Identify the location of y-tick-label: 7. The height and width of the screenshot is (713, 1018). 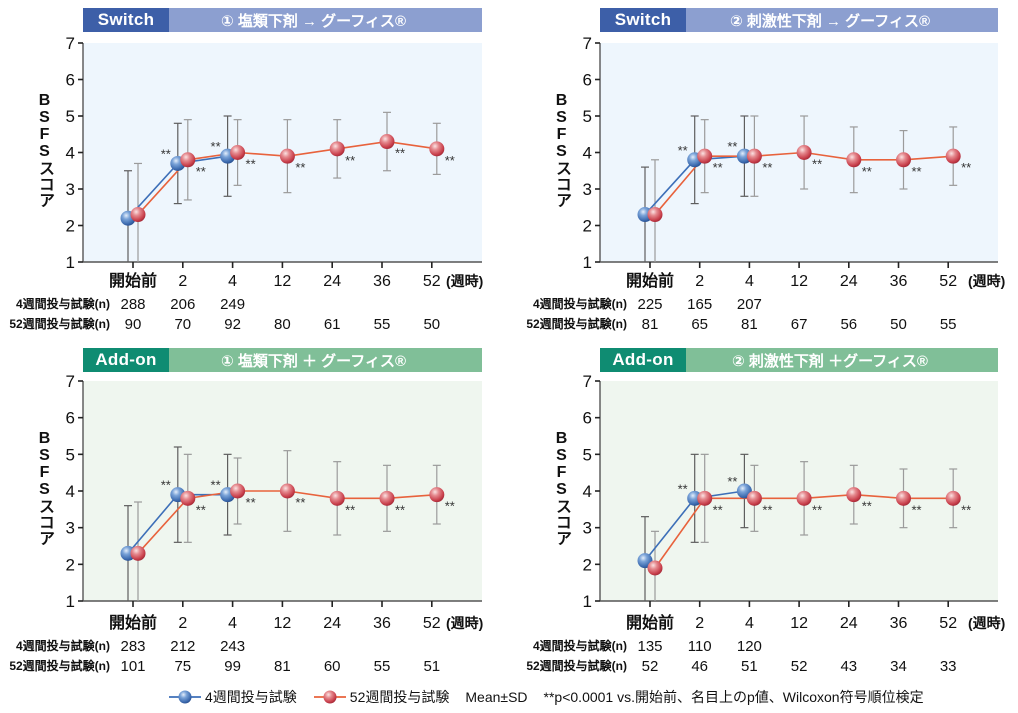
(587, 381).